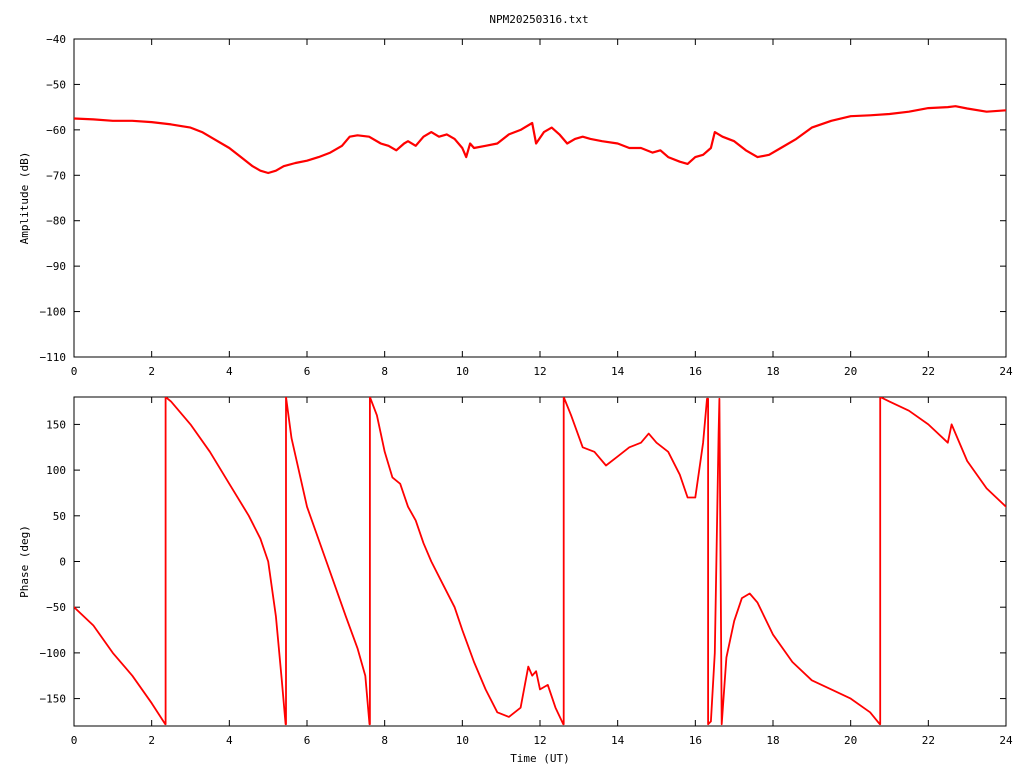  I want to click on phase-xlabel: Time (UT), so click(540, 758).